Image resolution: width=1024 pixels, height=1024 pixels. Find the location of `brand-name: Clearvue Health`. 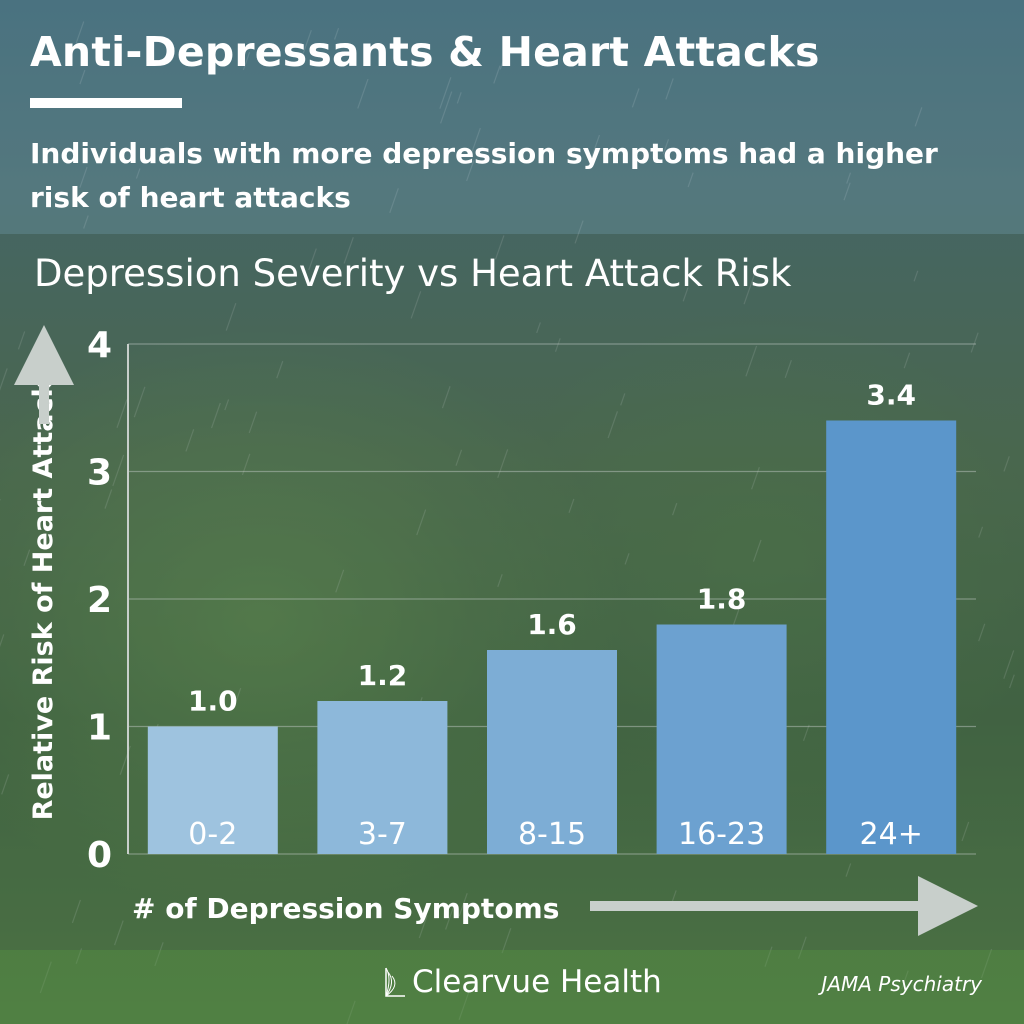

brand-name: Clearvue Health is located at coordinates (537, 982).